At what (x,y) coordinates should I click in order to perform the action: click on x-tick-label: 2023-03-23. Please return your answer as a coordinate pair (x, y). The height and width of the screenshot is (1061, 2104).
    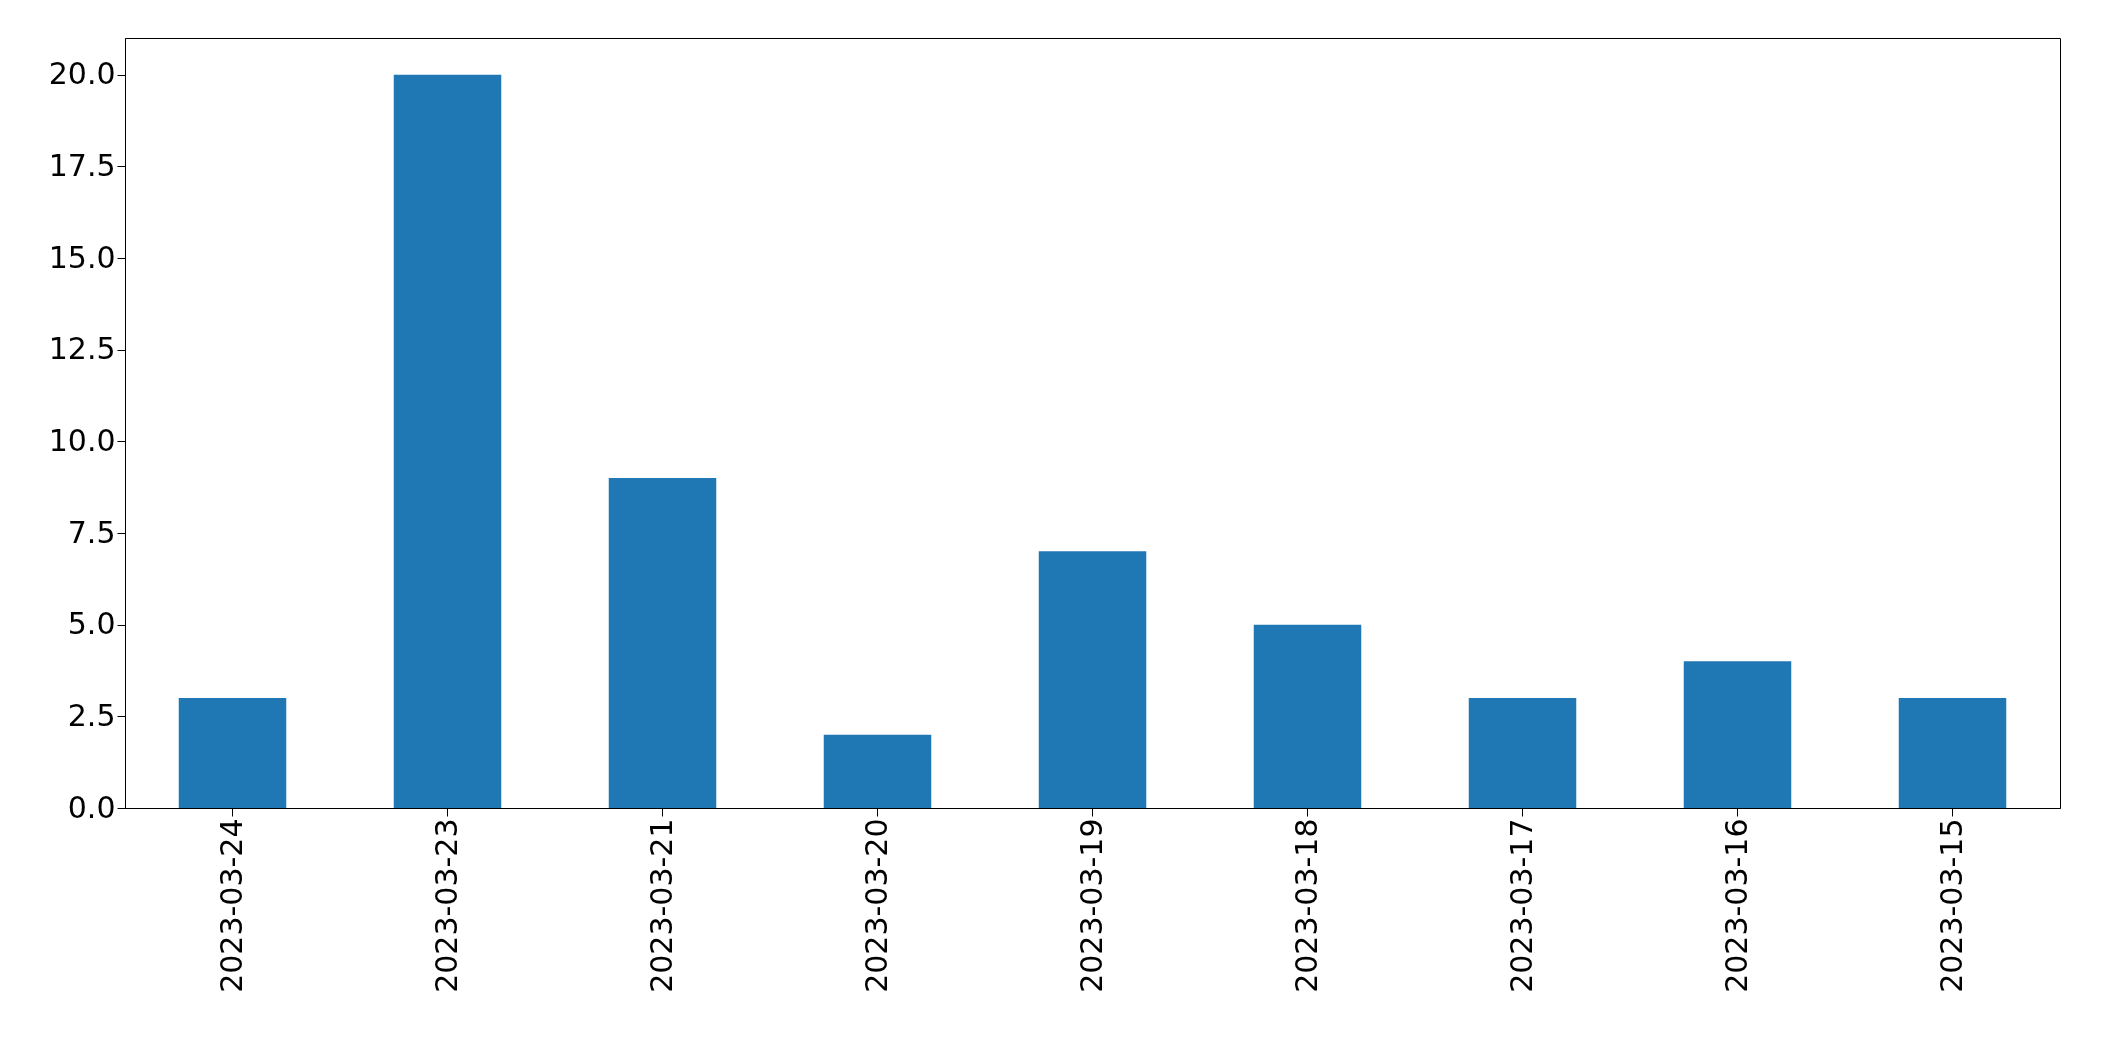
    Looking at the image, I should click on (446, 905).